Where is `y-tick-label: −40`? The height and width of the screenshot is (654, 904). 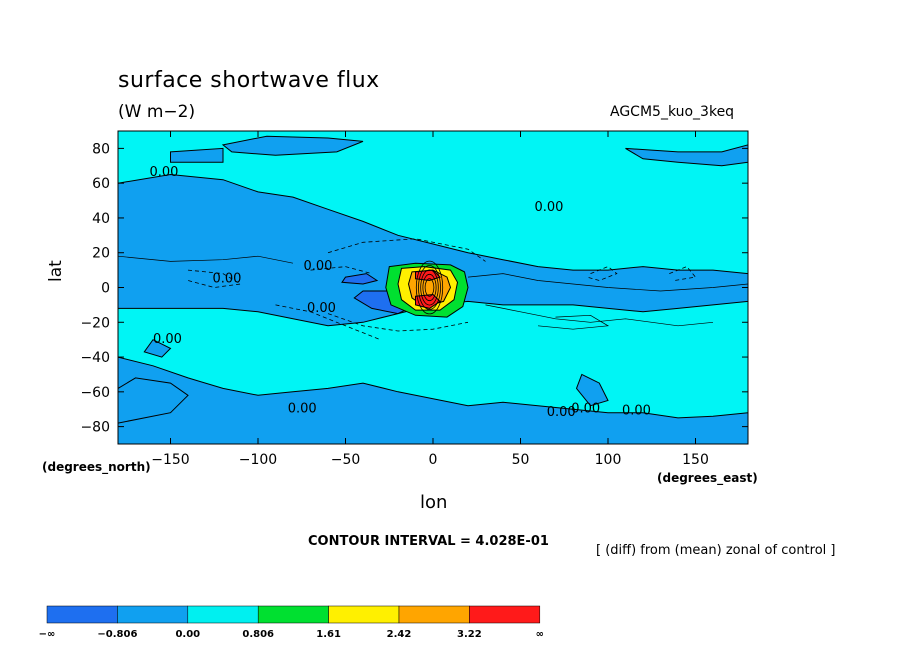 y-tick-label: −40 is located at coordinates (95, 358).